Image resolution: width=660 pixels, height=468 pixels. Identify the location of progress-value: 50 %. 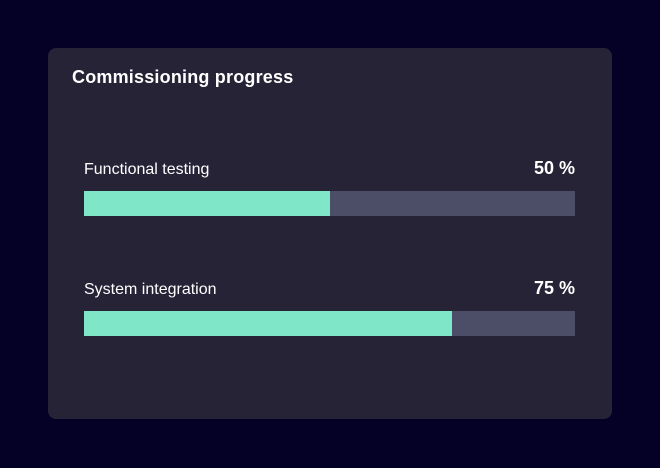
(554, 168).